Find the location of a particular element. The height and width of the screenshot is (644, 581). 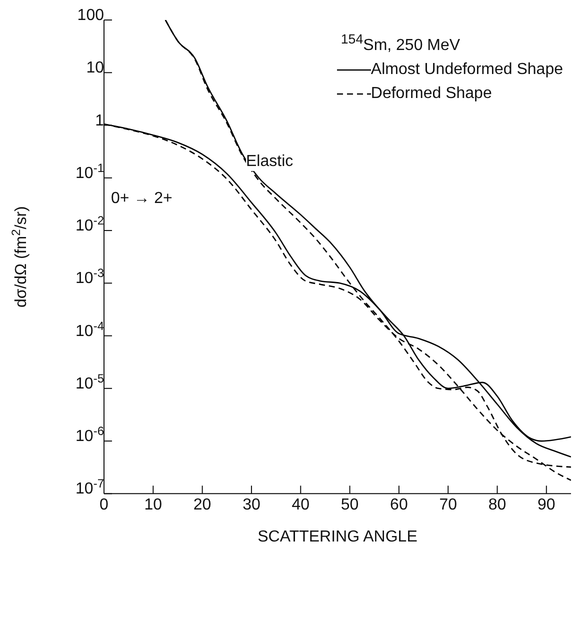

x-tick-label: 50 is located at coordinates (349, 505).